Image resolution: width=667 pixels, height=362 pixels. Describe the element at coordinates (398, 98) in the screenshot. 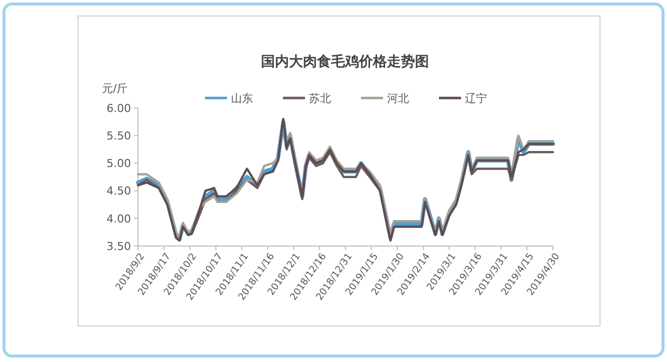

I see `legend-label: 河北` at that location.